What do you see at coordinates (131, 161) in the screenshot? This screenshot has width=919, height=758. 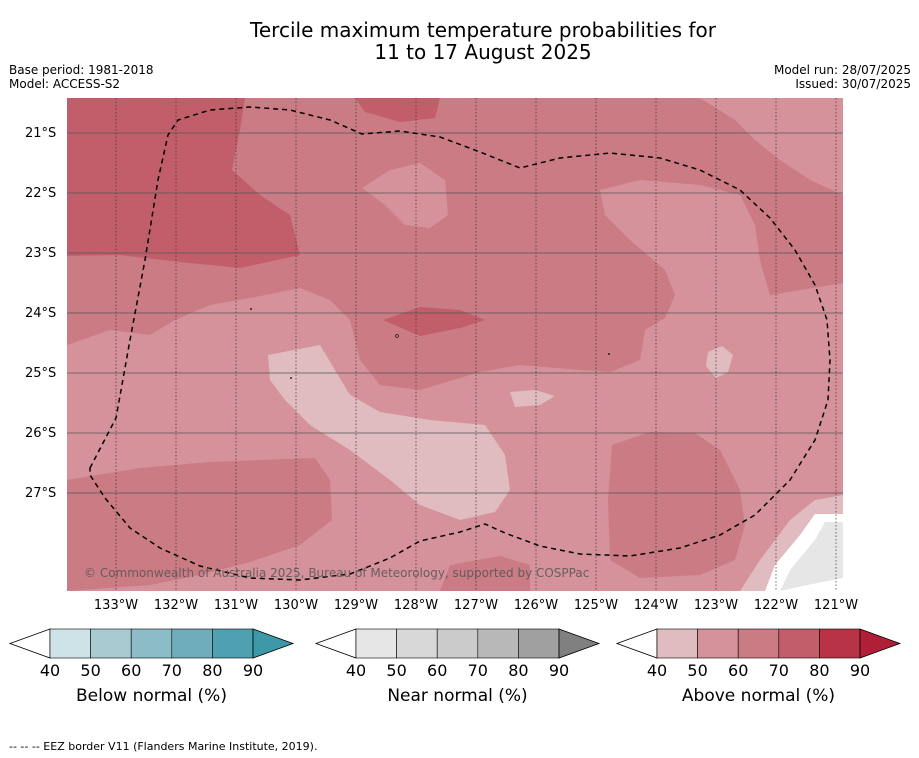 I see `region-70-80-islet` at bounding box center [131, 161].